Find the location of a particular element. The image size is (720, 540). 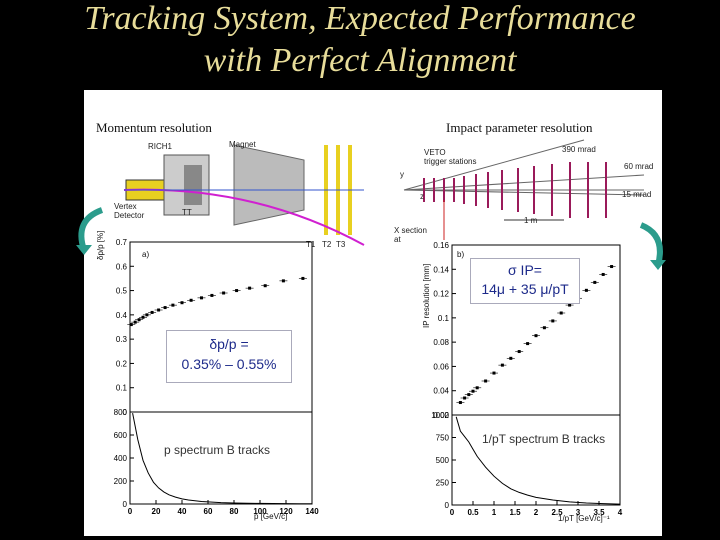

right-xtick-label: 2.5 is located at coordinates (557, 512).